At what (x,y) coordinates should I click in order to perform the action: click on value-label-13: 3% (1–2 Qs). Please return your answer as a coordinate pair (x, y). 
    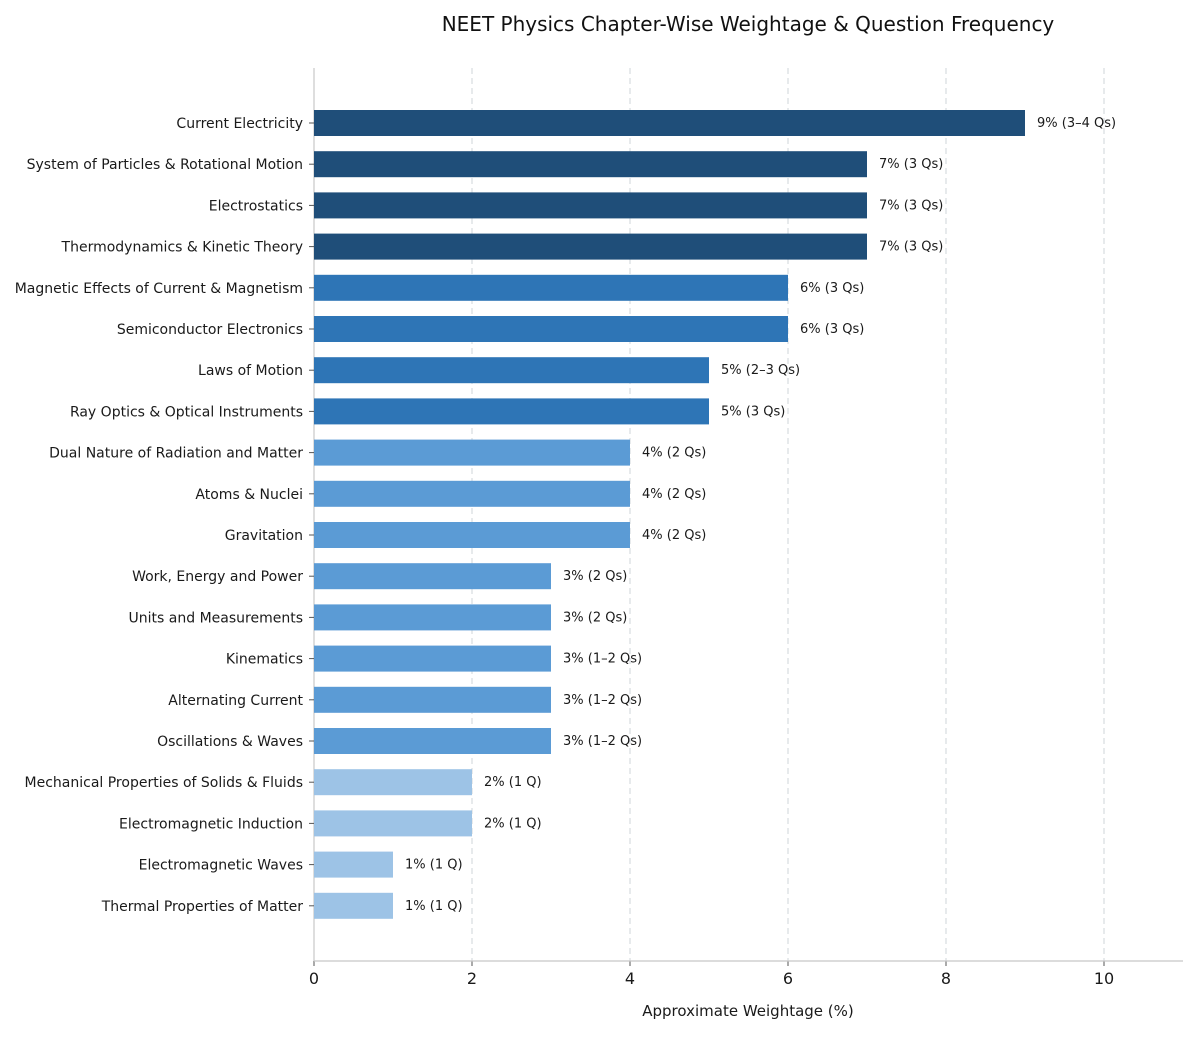
    Looking at the image, I should click on (602, 659).